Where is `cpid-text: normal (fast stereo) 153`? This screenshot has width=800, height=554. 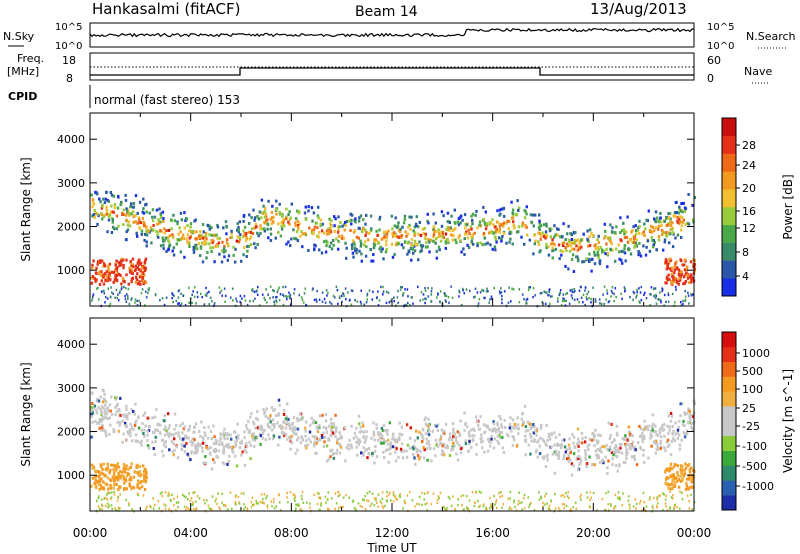 cpid-text: normal (fast stereo) 153 is located at coordinates (167, 100).